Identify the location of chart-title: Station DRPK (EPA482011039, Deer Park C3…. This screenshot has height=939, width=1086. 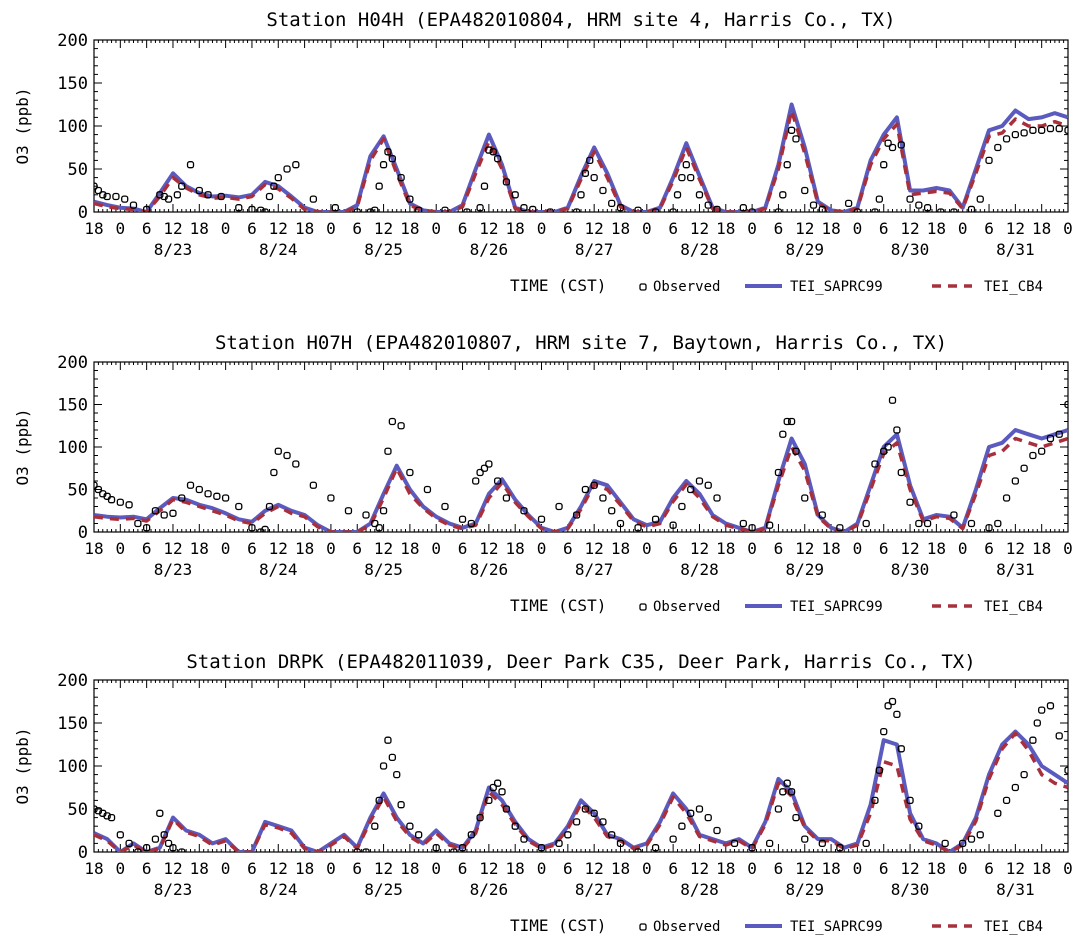
(580, 662).